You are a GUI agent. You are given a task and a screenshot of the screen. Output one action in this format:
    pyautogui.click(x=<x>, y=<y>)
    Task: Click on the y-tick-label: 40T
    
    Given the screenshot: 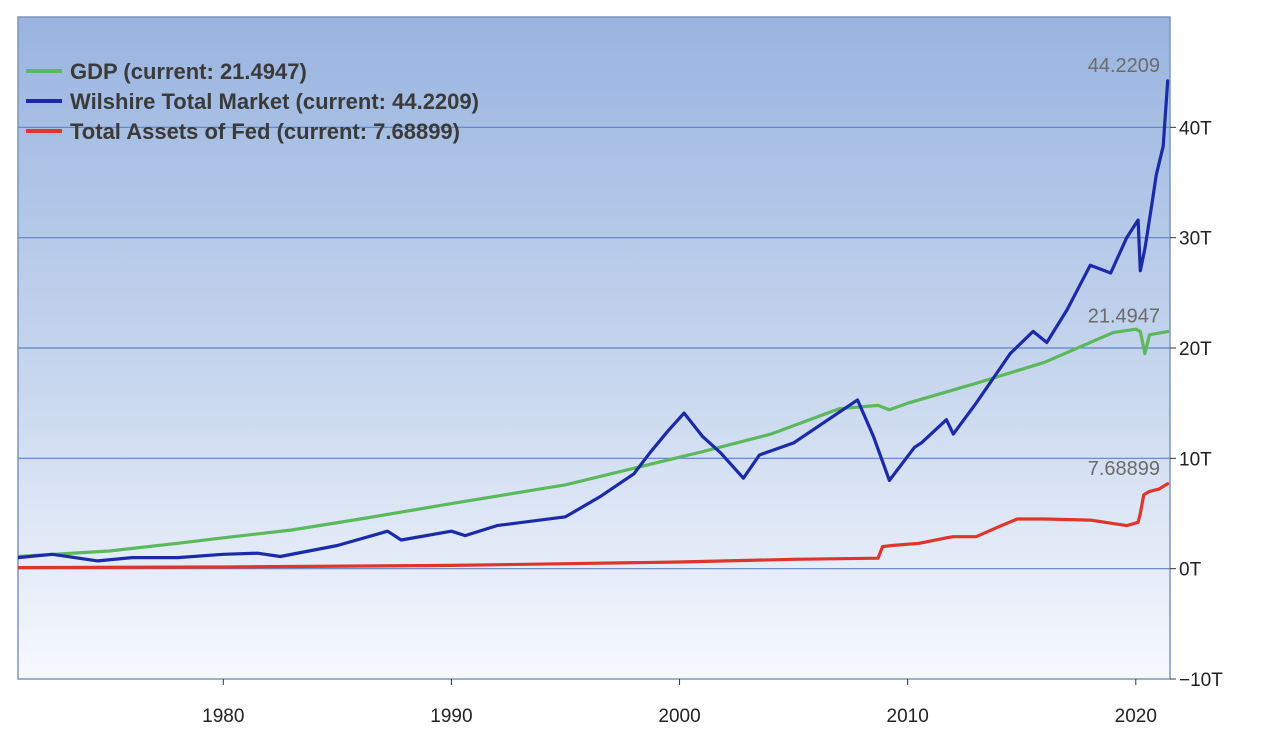 What is the action you would take?
    pyautogui.click(x=1195, y=128)
    